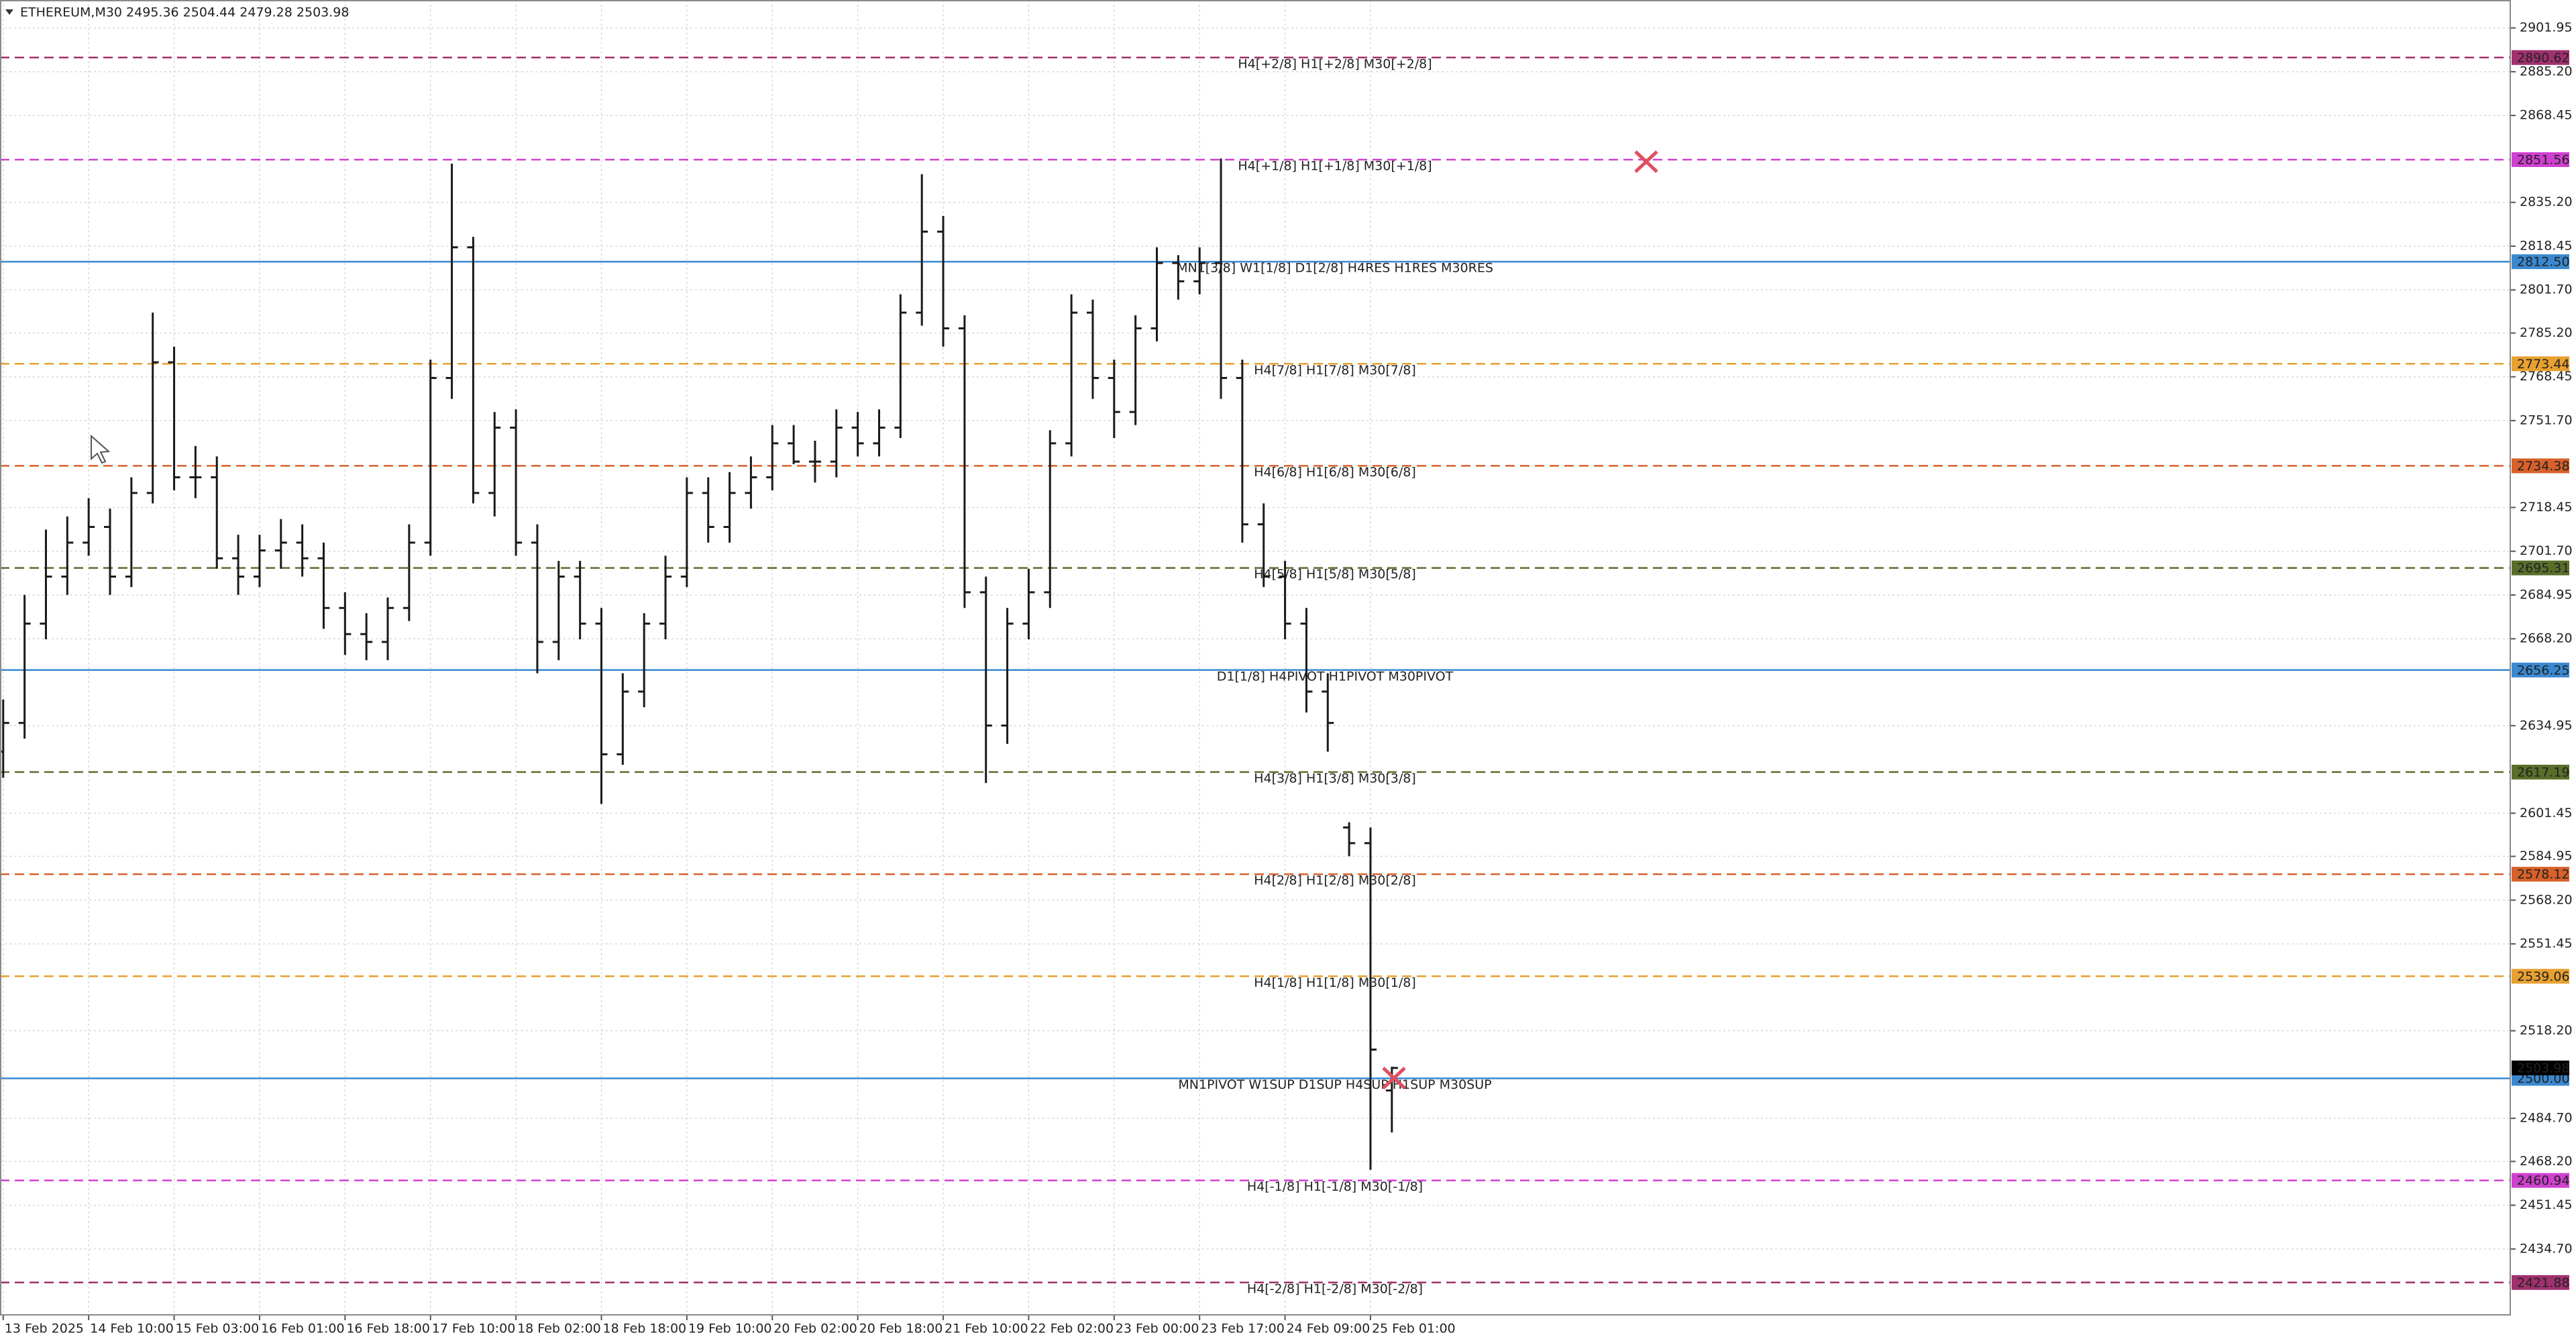  What do you see at coordinates (1329, 1329) in the screenshot?
I see `x-tick-label: 24 Feb 09:00` at bounding box center [1329, 1329].